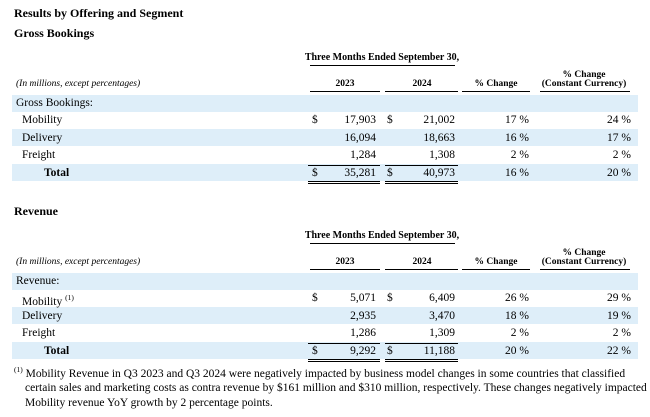  I want to click on cell-cc: 29 %, so click(619, 298).